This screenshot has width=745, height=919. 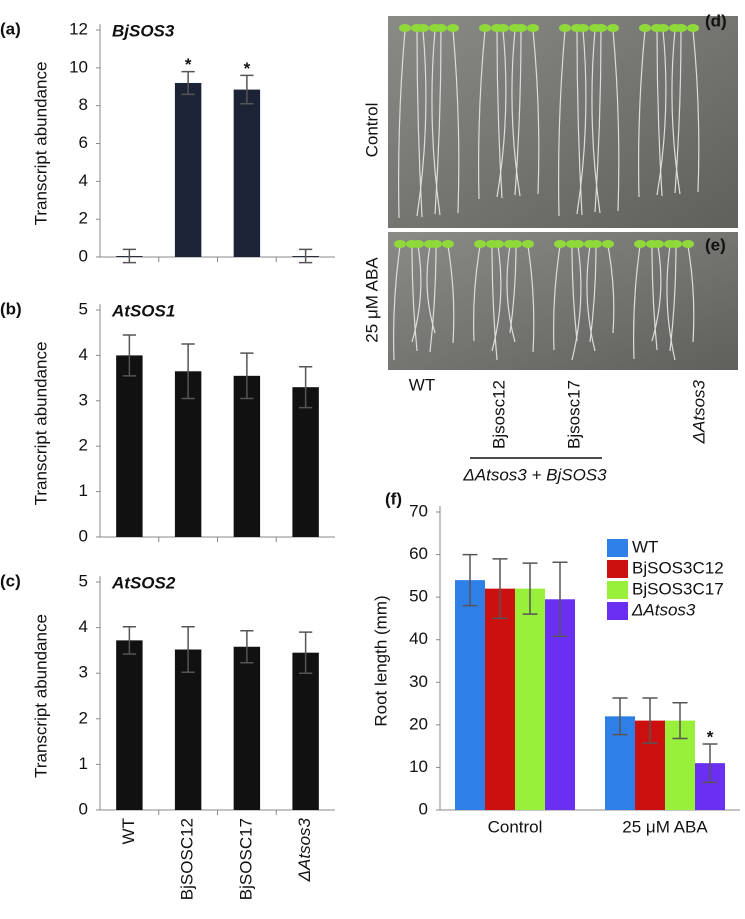 I want to click on legend-label: ΔAtsos3, so click(x=663, y=609).